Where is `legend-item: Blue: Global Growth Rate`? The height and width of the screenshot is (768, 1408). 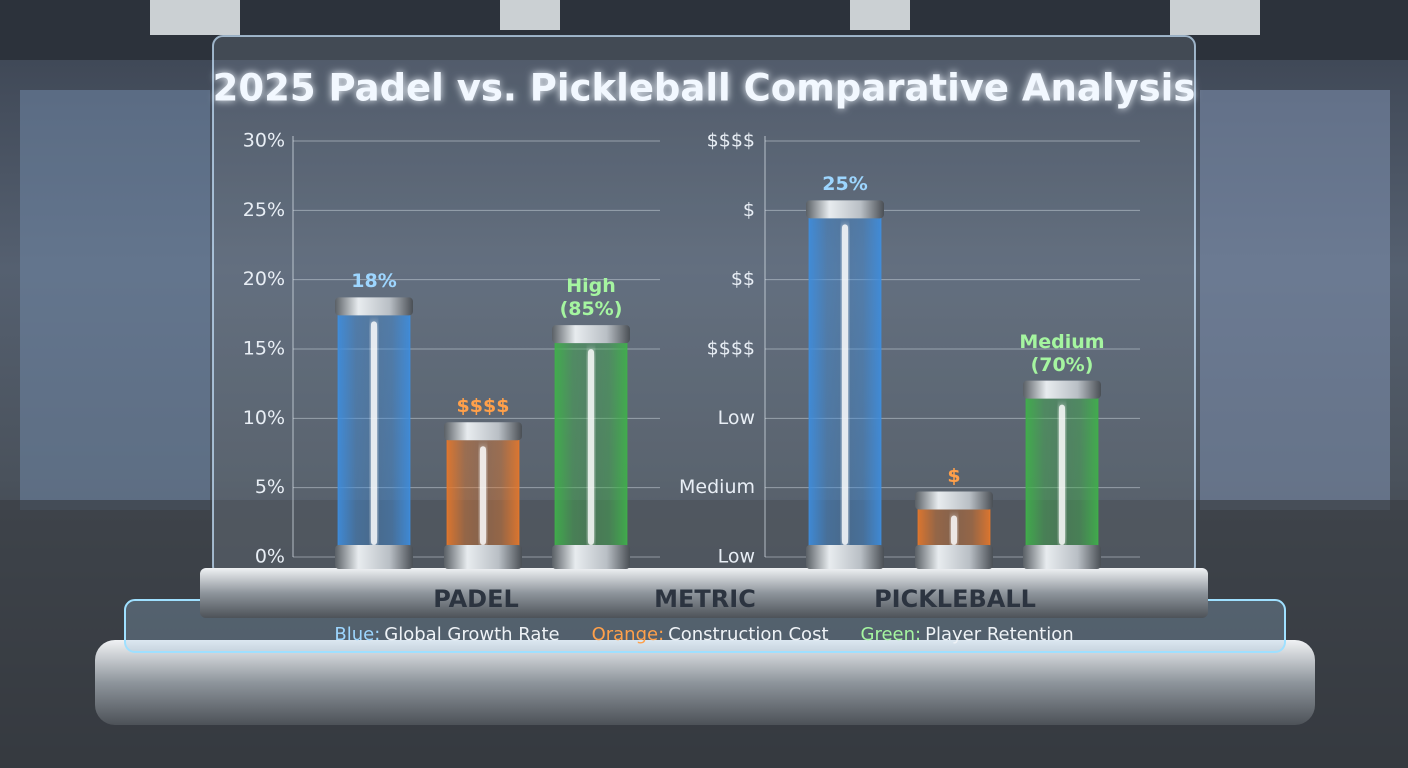 legend-item: Blue: Global Growth Rate is located at coordinates (446, 634).